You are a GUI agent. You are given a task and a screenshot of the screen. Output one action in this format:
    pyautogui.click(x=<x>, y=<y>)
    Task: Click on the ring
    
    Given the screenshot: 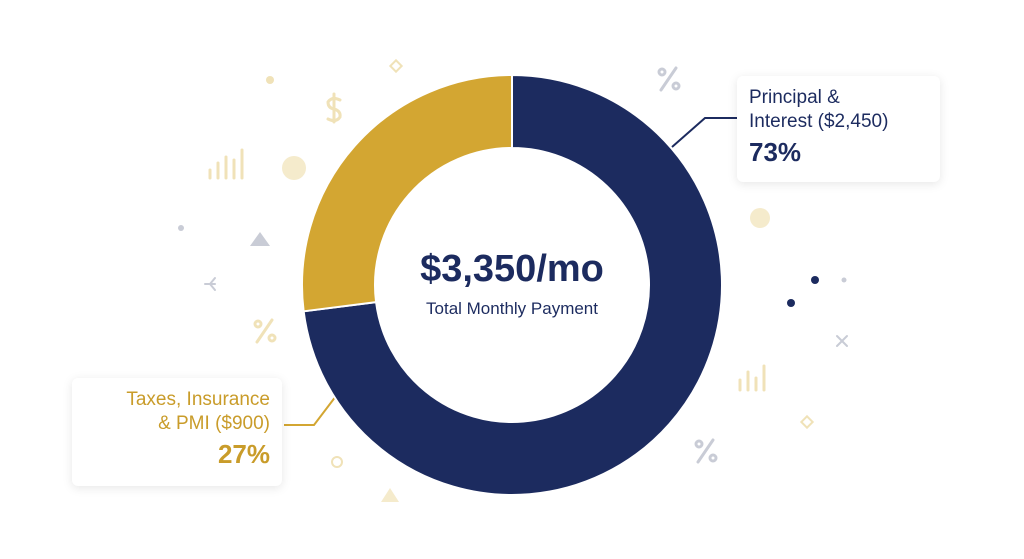 What is the action you would take?
    pyautogui.click(x=337, y=462)
    